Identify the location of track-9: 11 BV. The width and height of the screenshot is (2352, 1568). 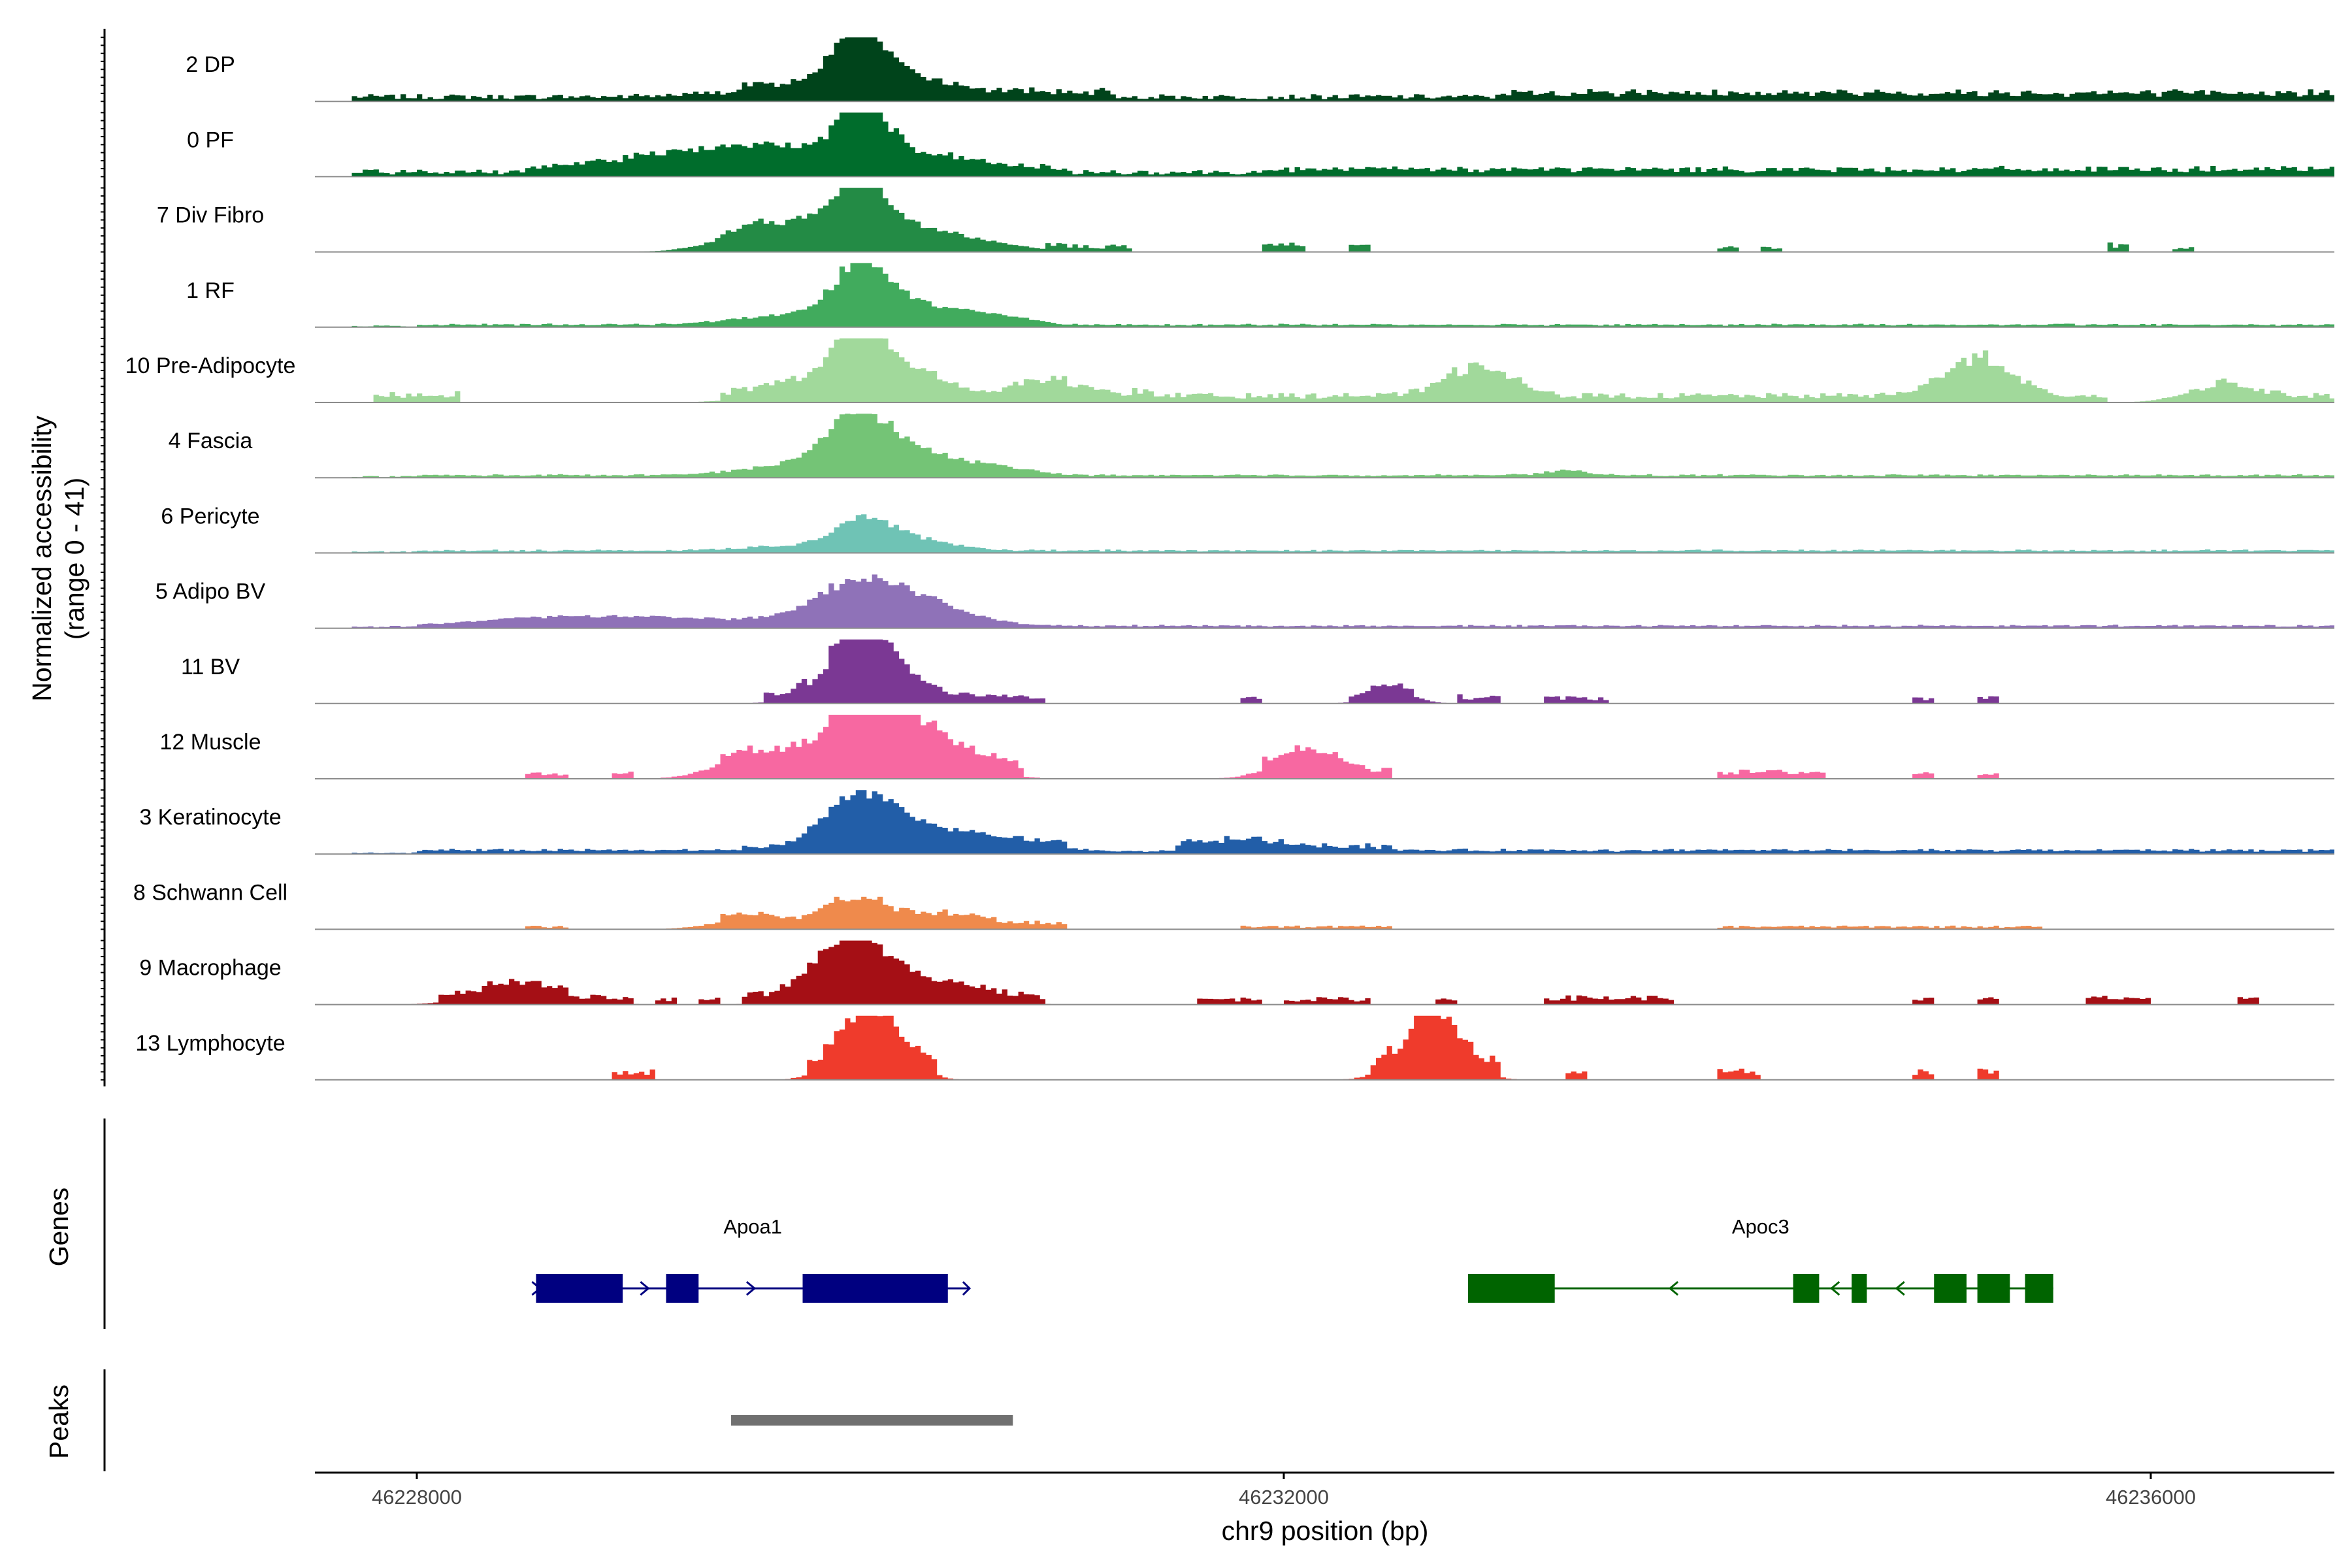
(1257, 671).